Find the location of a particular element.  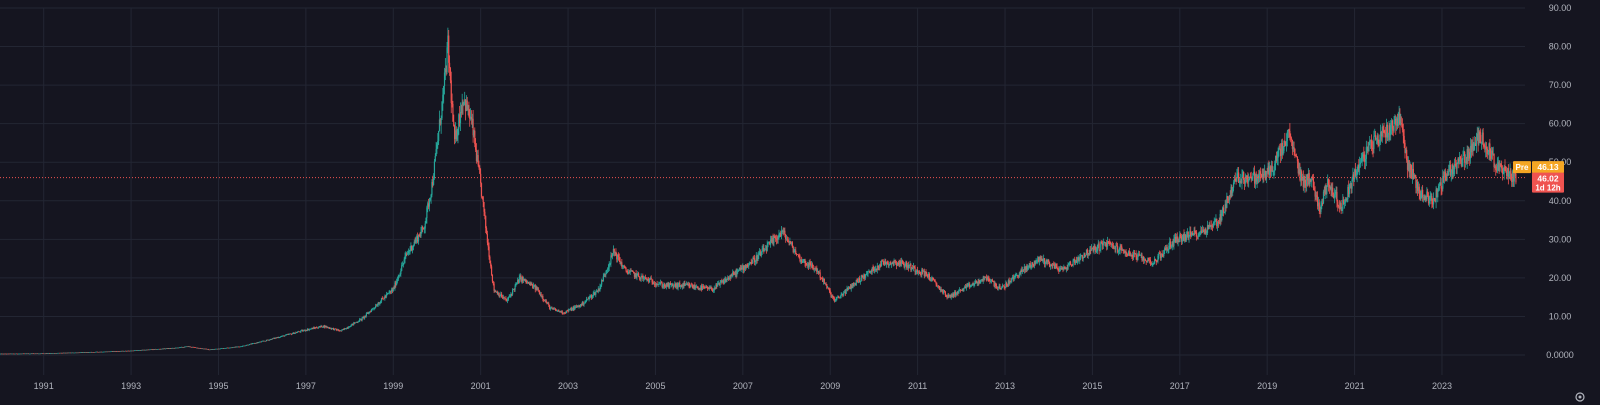

gear-icon is located at coordinates (1580, 397).